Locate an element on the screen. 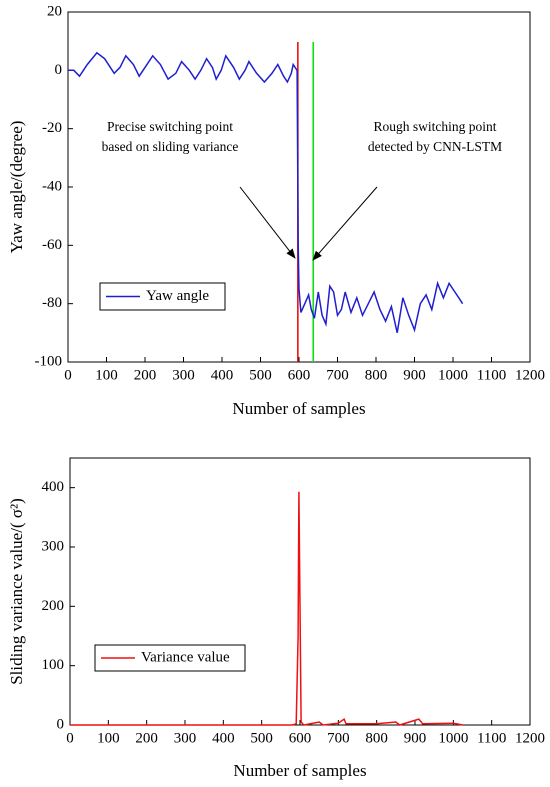 The image size is (550, 787). y-tick-label: -40 is located at coordinates (52, 186).